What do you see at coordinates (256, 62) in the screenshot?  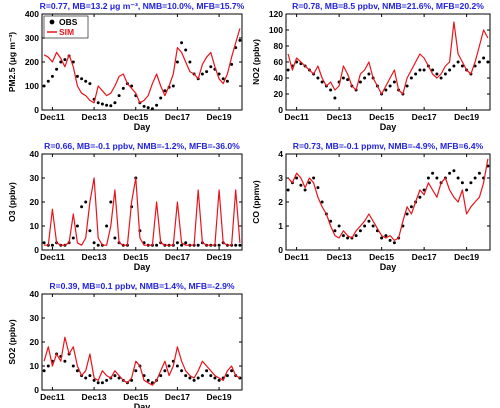 I see `y-axis-label: NO2 (ppbv)` at bounding box center [256, 62].